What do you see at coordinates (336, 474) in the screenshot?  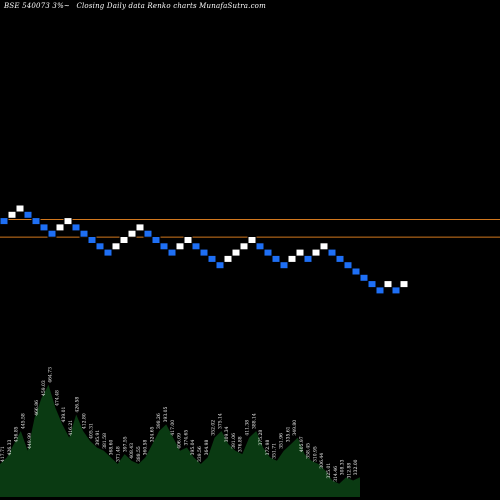 I see `volume-label: 314.46` at bounding box center [336, 474].